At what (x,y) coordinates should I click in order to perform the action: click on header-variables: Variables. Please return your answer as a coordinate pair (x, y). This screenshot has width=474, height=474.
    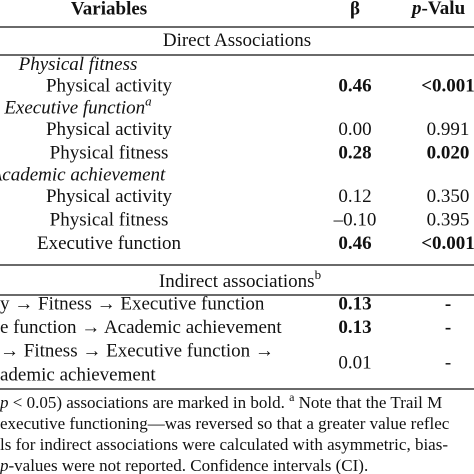
    Looking at the image, I should click on (109, 9).